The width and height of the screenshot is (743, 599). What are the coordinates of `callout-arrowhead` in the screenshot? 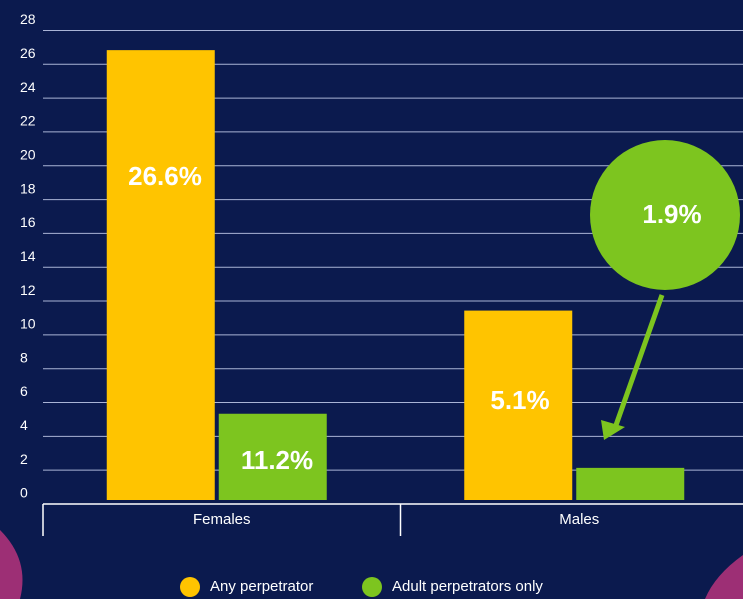 It's located at (613, 430).